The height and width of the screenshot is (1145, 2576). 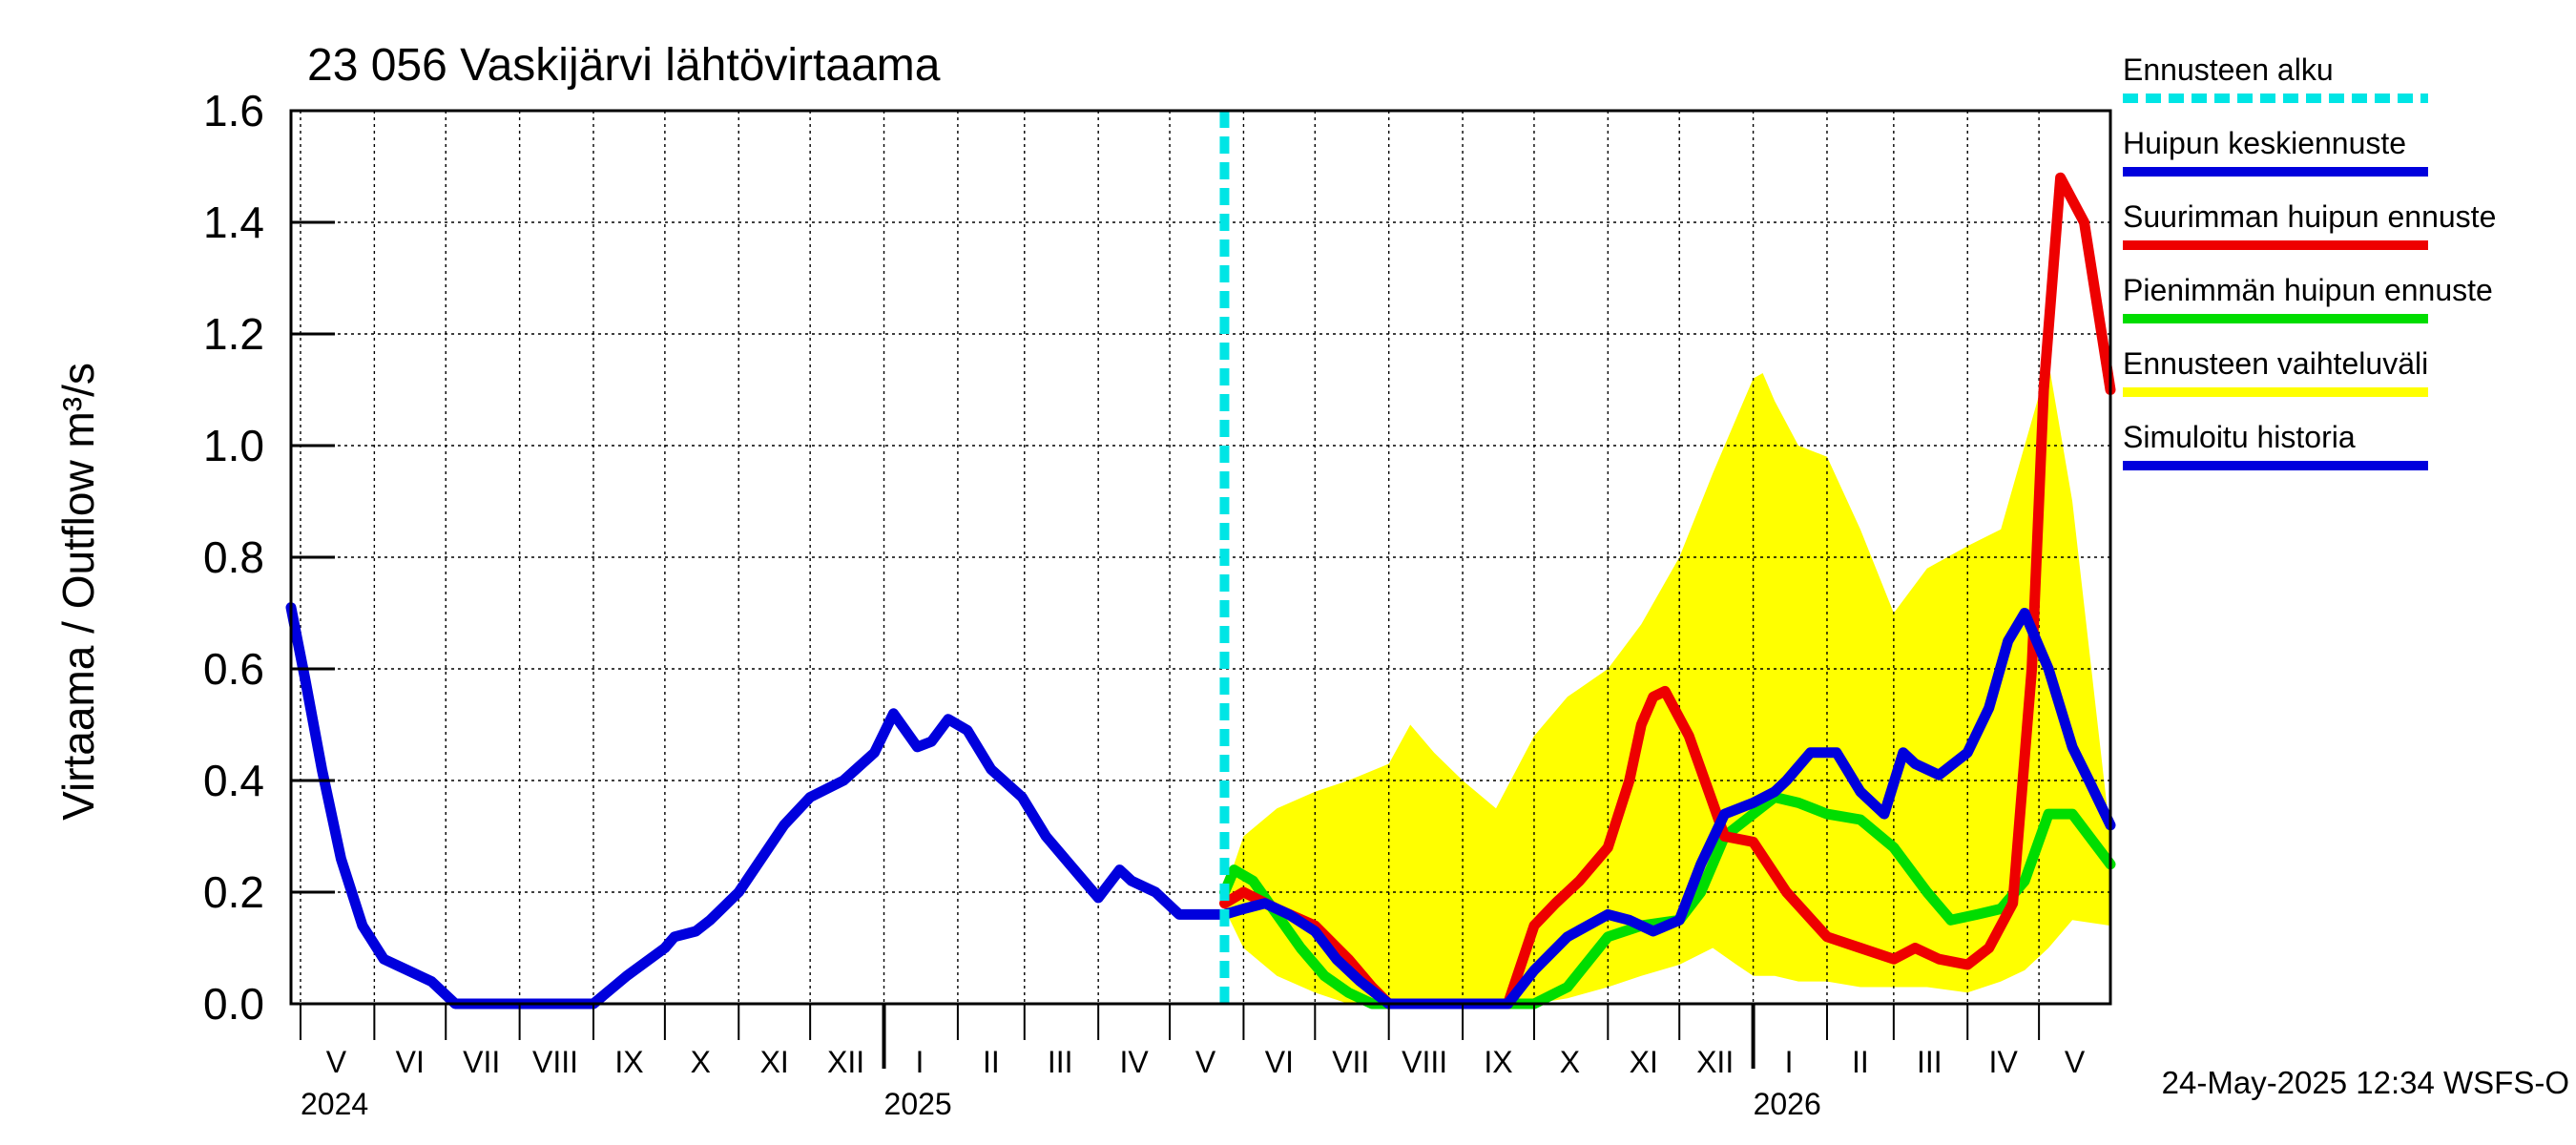 I want to click on chart-title: 23 056 Vaskijärvi lähtövirtaama, so click(x=624, y=66).